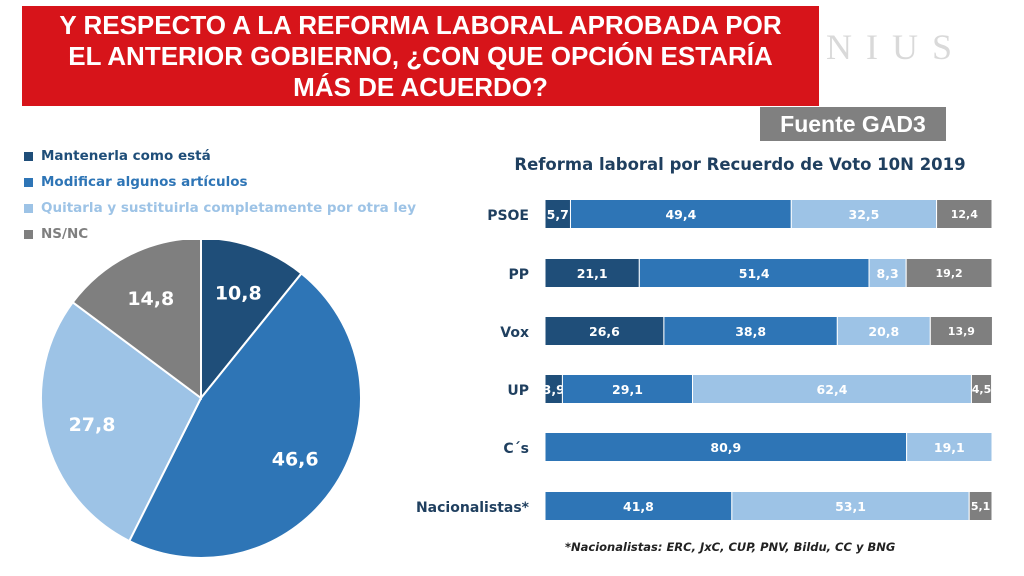  I want to click on bar-value-label: 8,3, so click(888, 273).